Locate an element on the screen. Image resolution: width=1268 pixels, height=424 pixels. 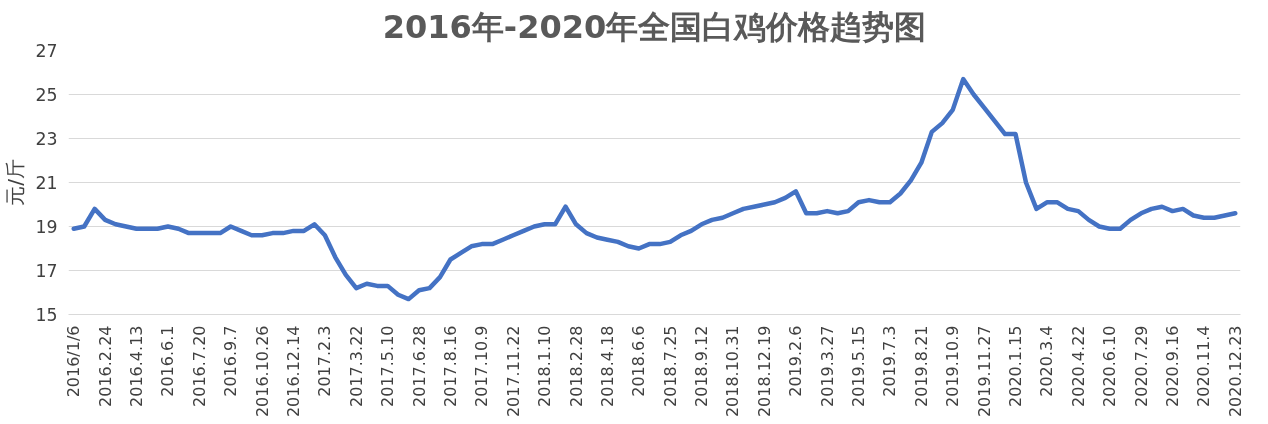
x-tick-label: 2020.6.10 is located at coordinates (1110, 366).